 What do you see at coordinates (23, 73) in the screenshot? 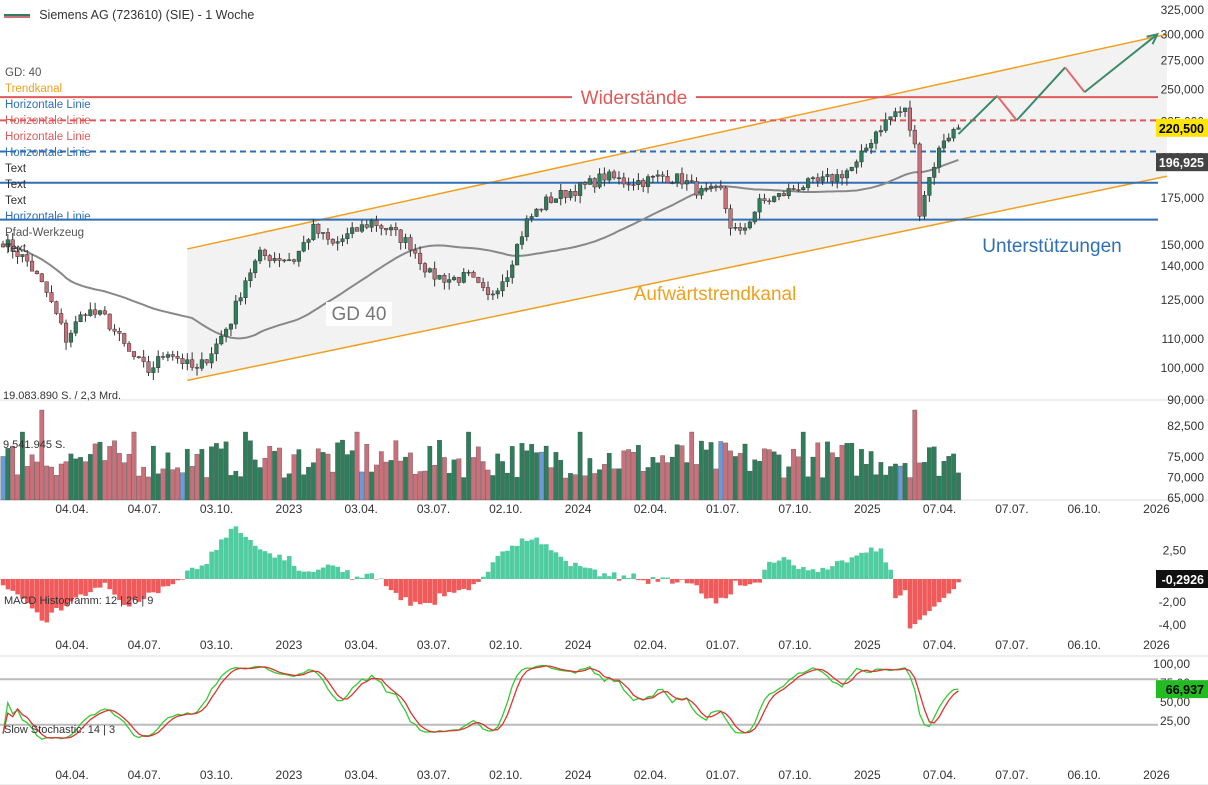
I see `overlay-label: GD: 40` at bounding box center [23, 73].